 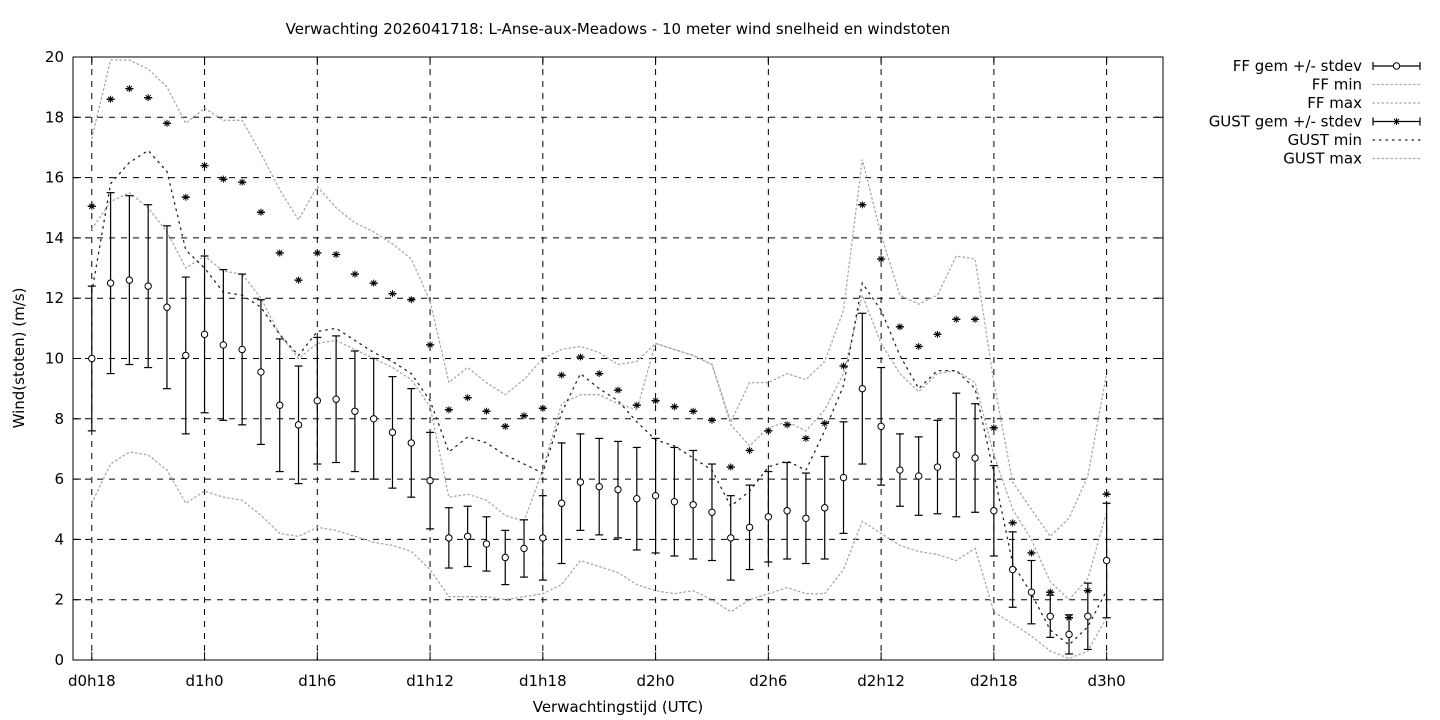 I want to click on y-tick-label: 0, so click(x=59, y=660).